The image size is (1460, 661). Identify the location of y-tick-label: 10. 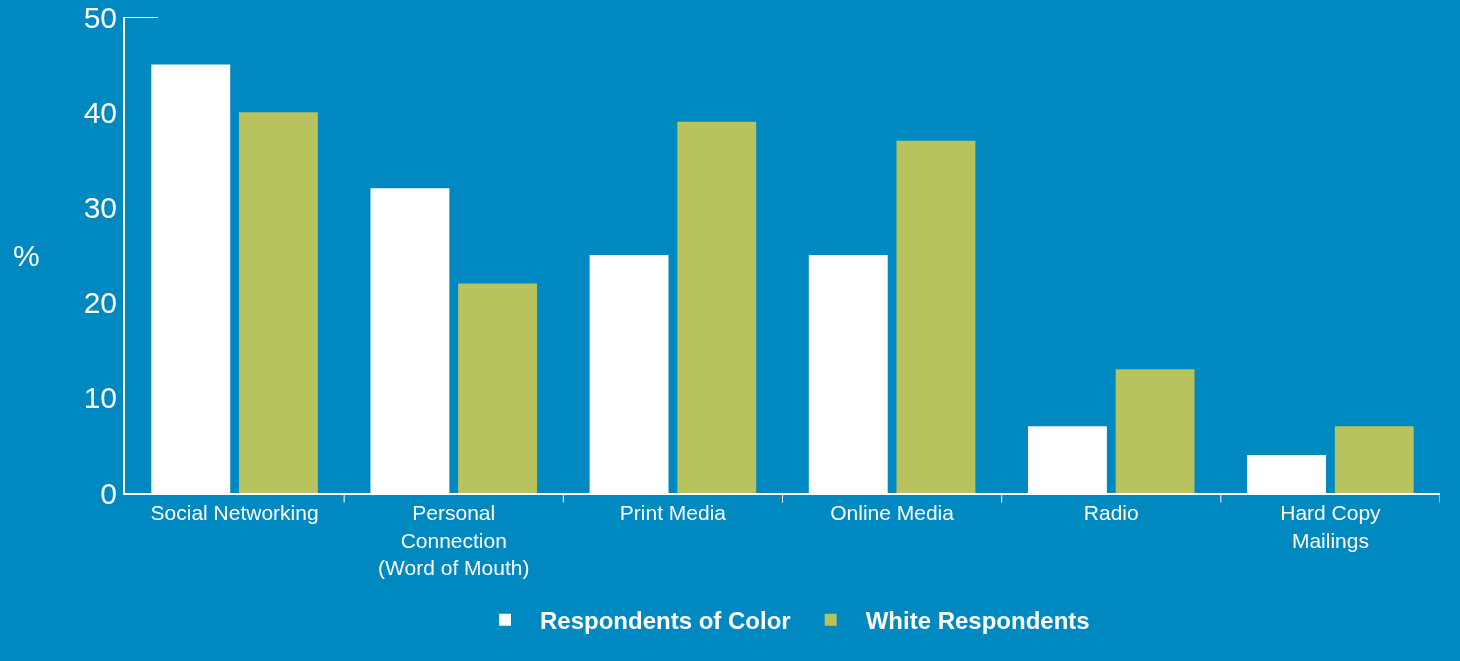
(100, 398).